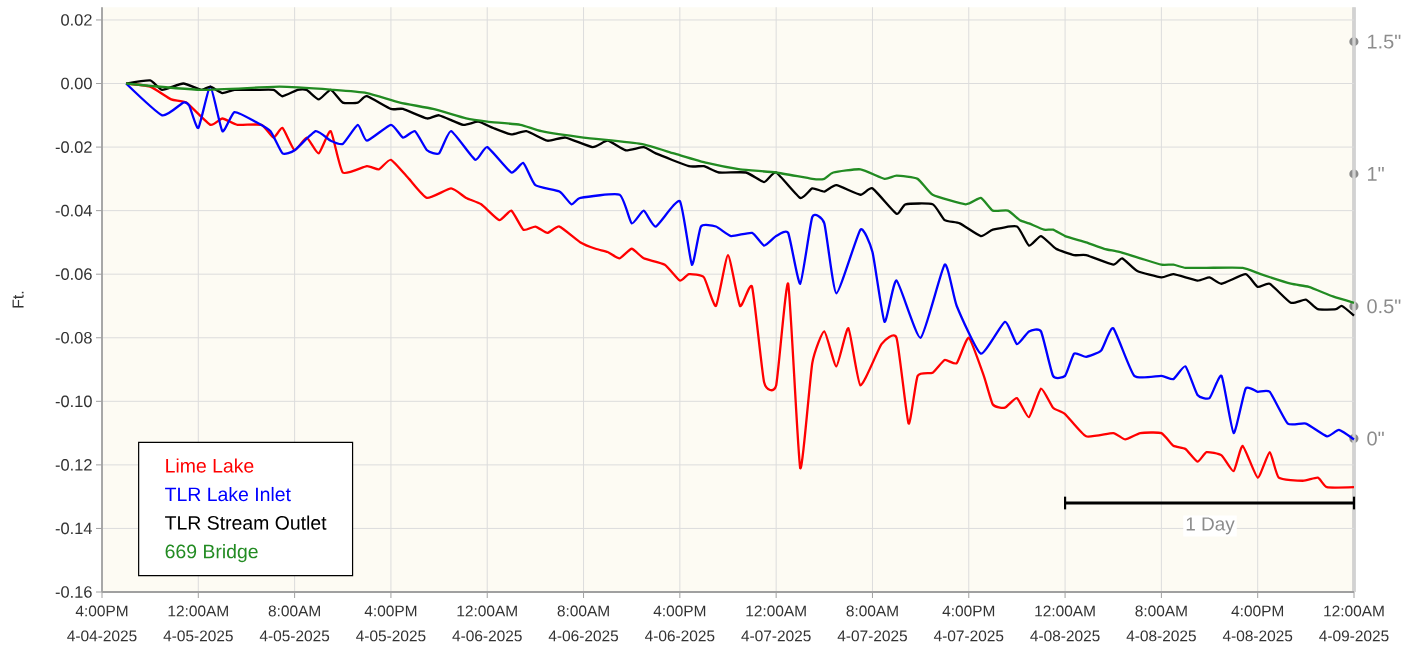 The image size is (1422, 654). Describe the element at coordinates (198, 623) in the screenshot. I see `x-tick-label: 12:00AM 4-05-2025` at that location.